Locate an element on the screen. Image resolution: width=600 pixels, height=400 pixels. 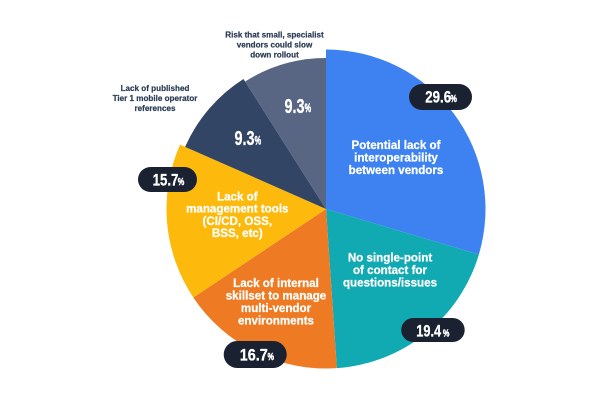
svg-text: interoperability is located at coordinates (396, 158).